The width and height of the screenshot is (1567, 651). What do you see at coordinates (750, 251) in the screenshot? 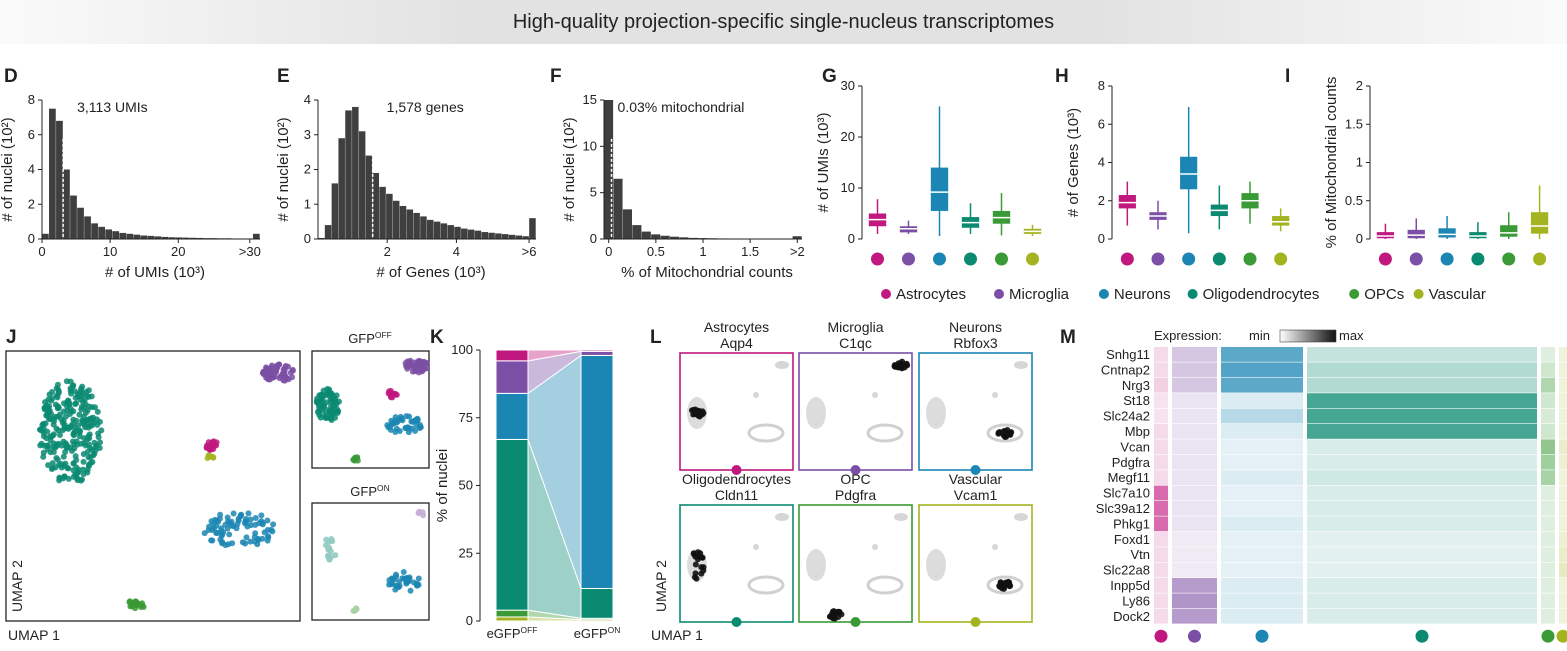
I see `x-tick-label: 1.5` at bounding box center [750, 251].